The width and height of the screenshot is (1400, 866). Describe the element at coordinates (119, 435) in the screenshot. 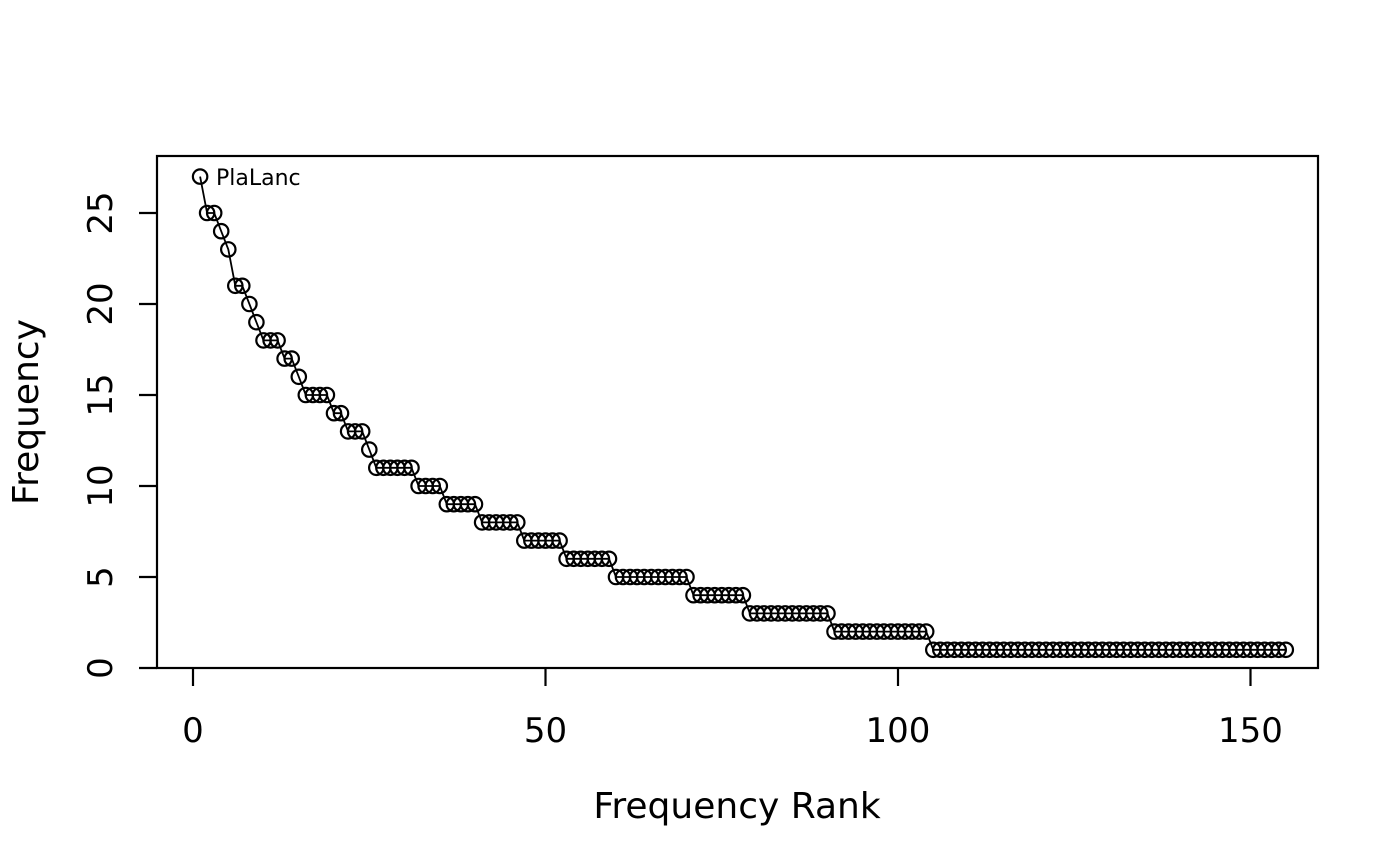

I see `y-axis-ticks: 0 5 10 15 20 25` at that location.